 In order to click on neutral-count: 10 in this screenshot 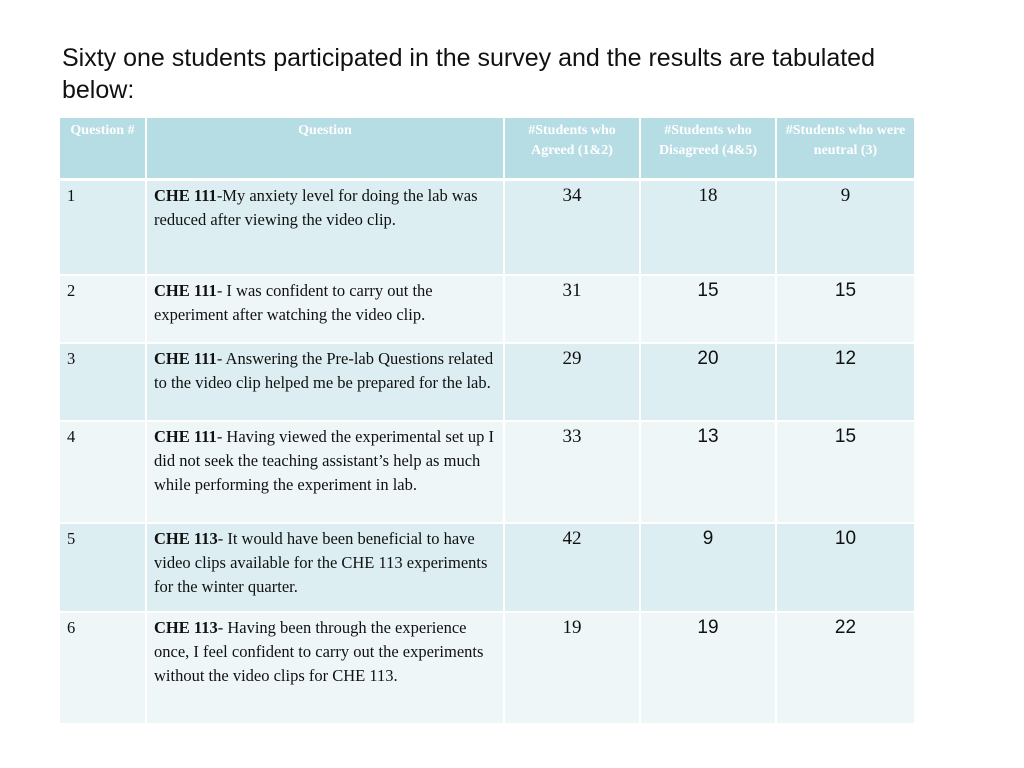, I will do `click(845, 567)`.